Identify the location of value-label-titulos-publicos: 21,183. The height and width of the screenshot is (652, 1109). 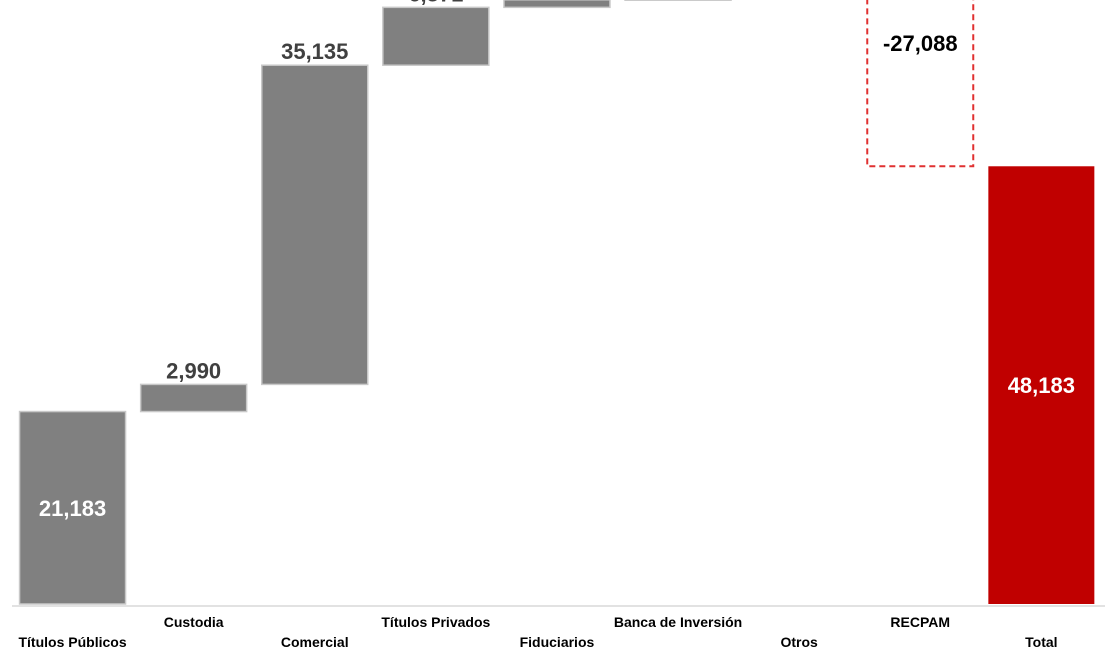
(72, 508).